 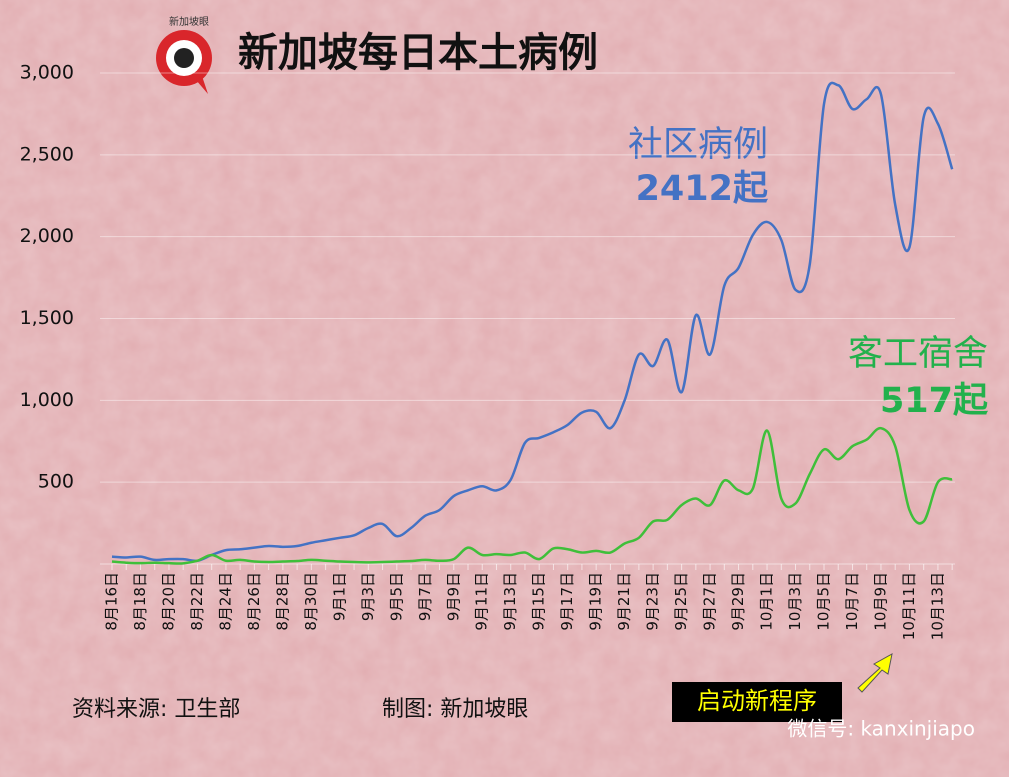 What do you see at coordinates (918, 354) in the screenshot?
I see `annotation: 客工宿舍` at bounding box center [918, 354].